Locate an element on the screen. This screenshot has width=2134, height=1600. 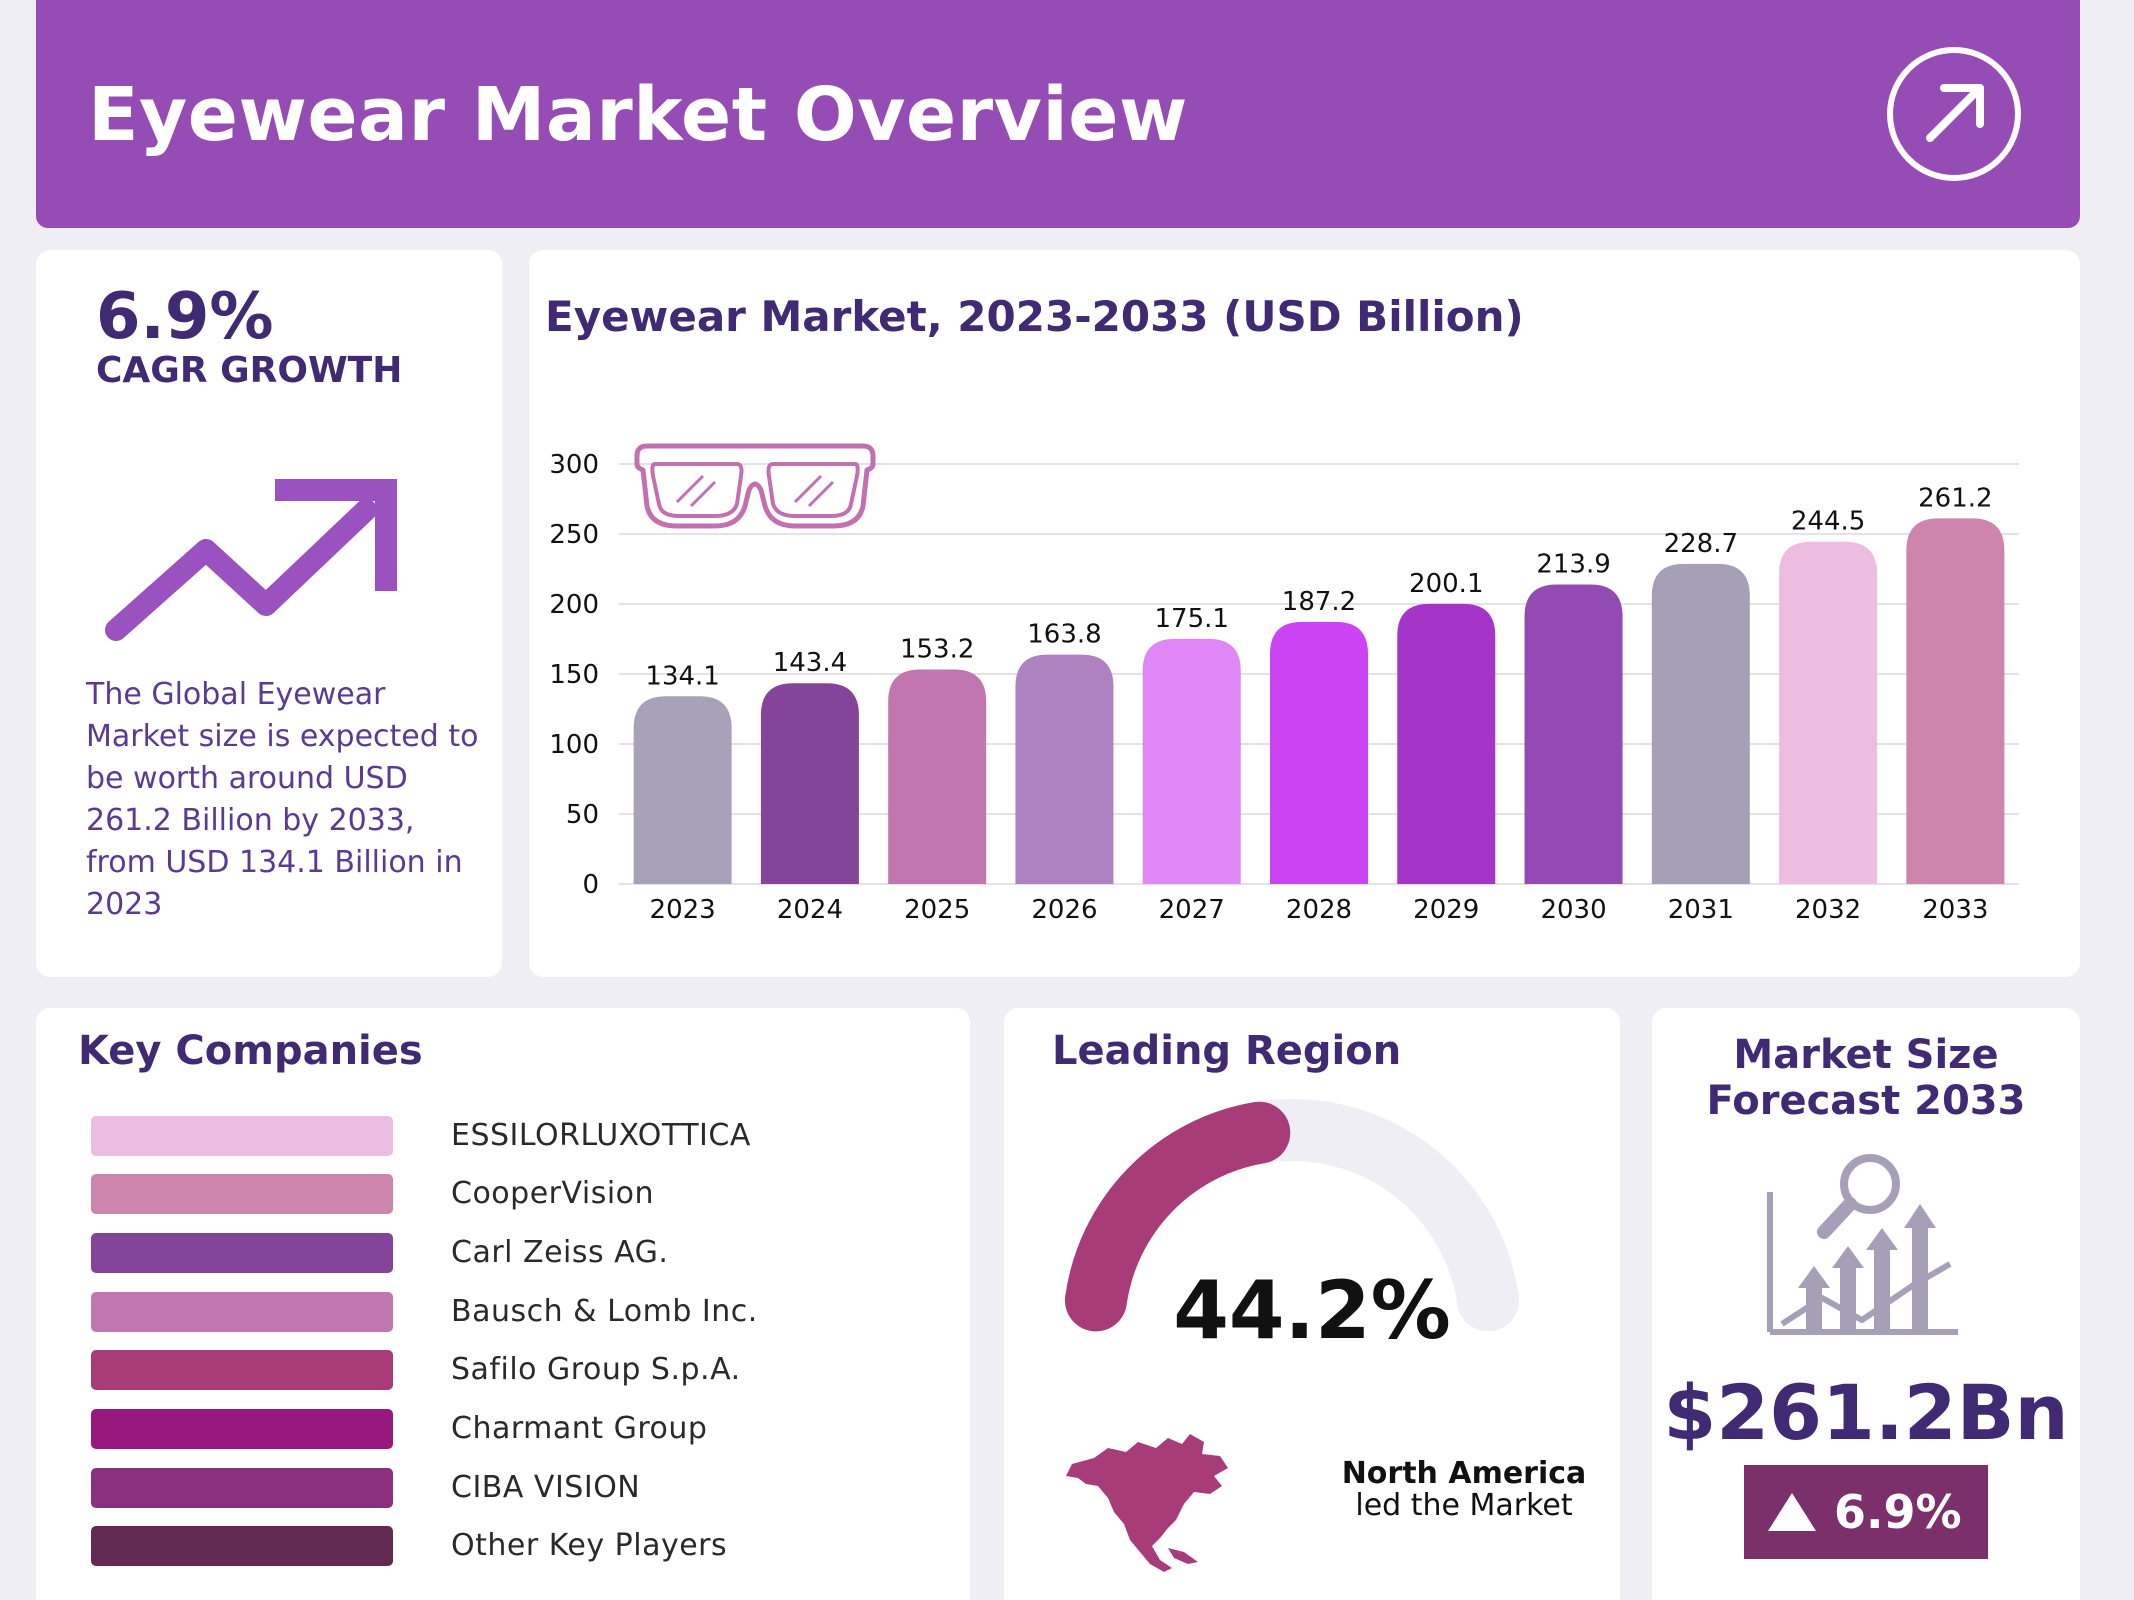
company-row: Carl Zeiss AG. is located at coordinates (501, 1254).